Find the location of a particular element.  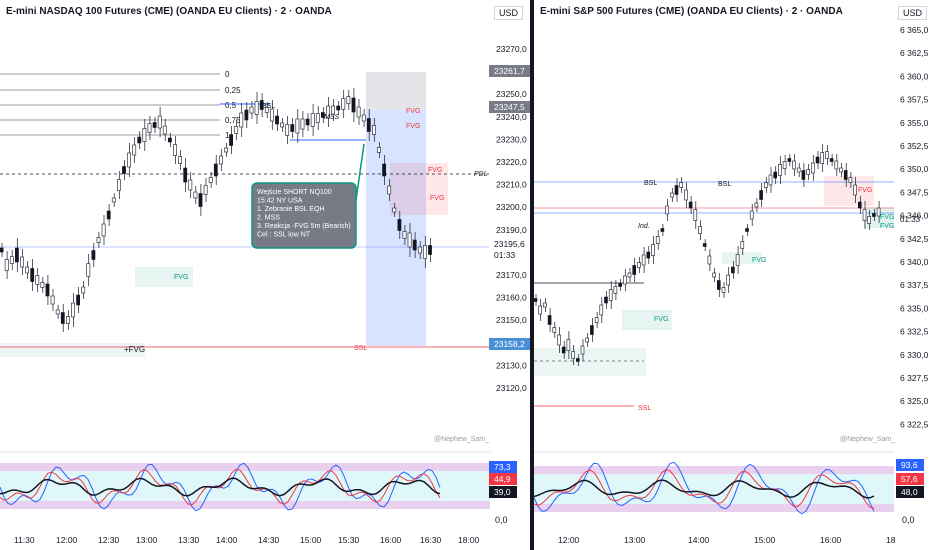

price-tick: 23250,0 is located at coordinates (511, 94).